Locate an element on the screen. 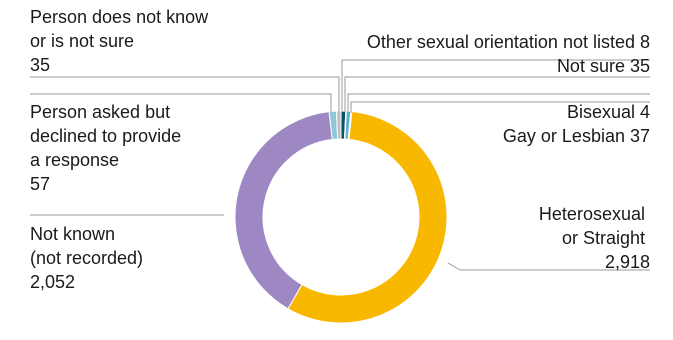  leader-does-not-know is located at coordinates (185, 94).